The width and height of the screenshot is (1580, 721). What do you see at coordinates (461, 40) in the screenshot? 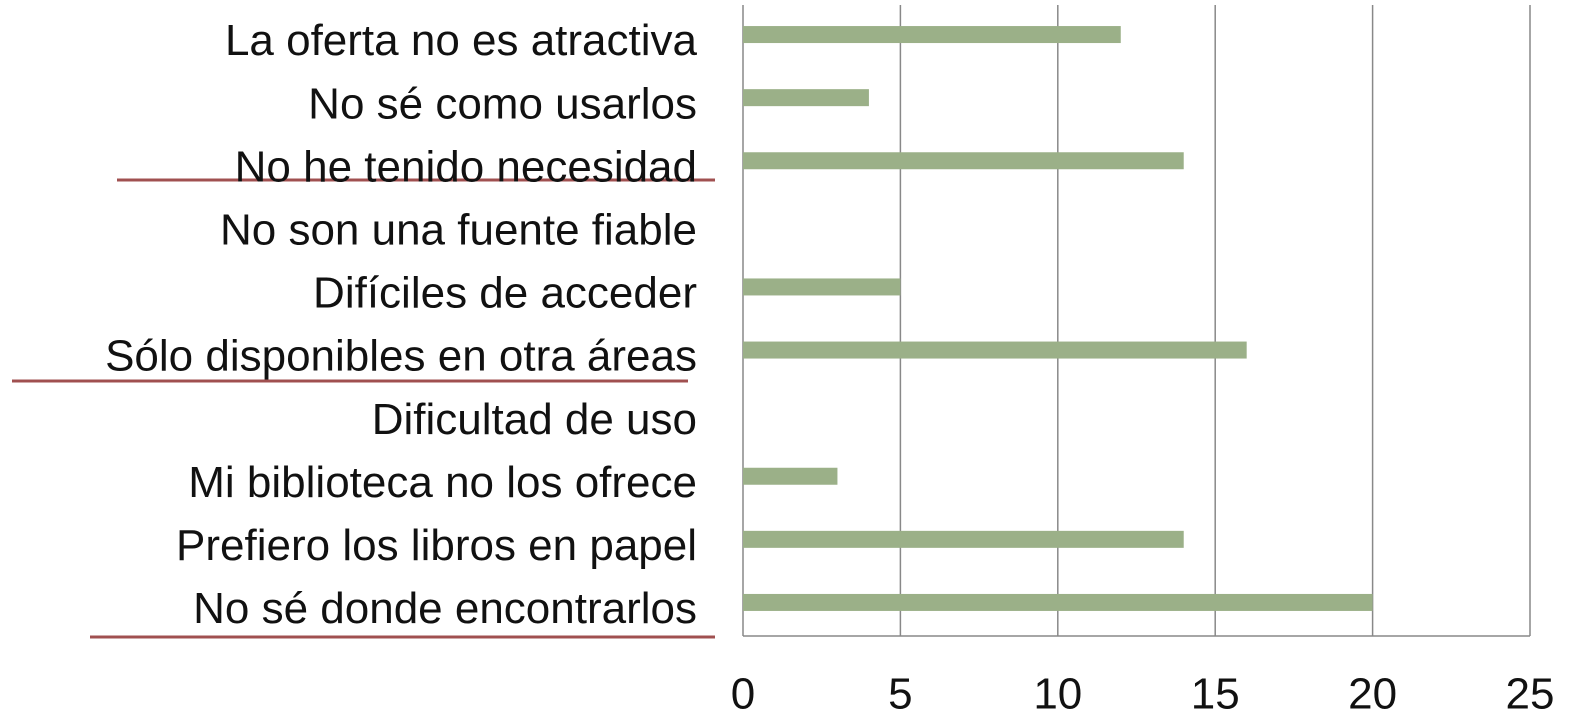
I see `y-tick-label: La oferta no es atractiva` at bounding box center [461, 40].